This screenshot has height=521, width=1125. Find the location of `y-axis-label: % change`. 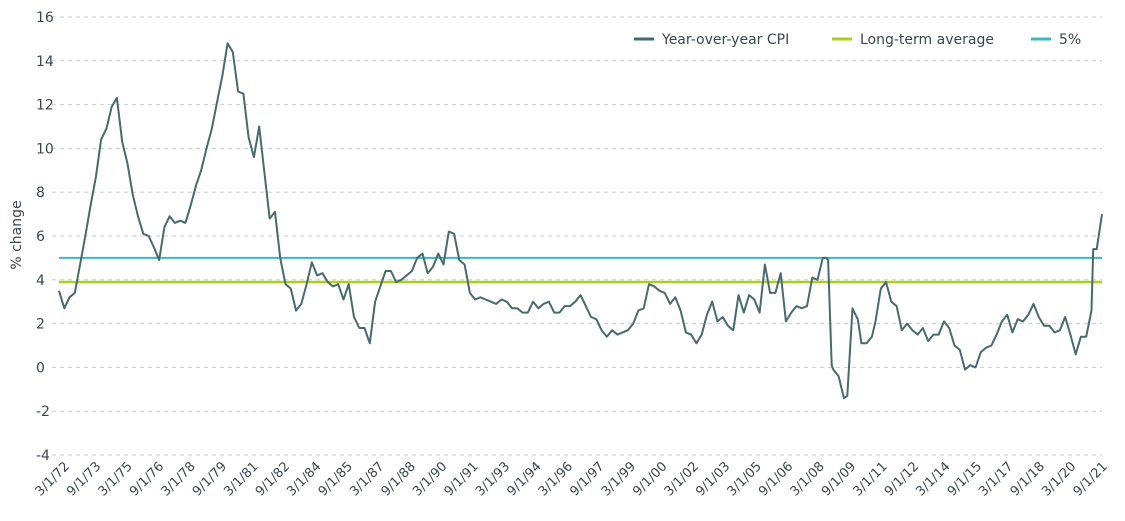

y-axis-label: % change is located at coordinates (17, 234).